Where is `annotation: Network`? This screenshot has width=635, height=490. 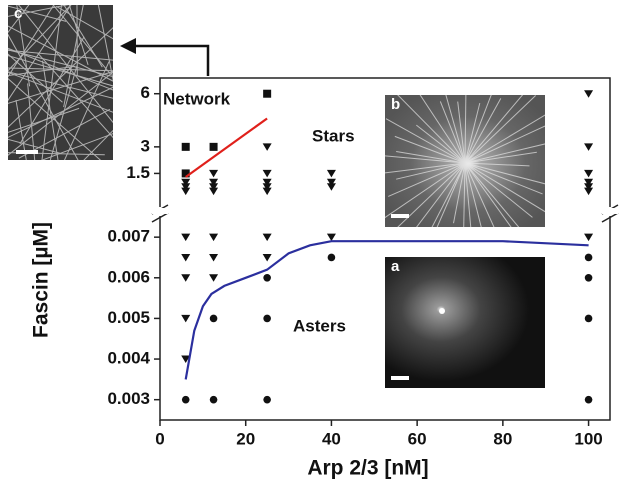 annotation: Network is located at coordinates (197, 98).